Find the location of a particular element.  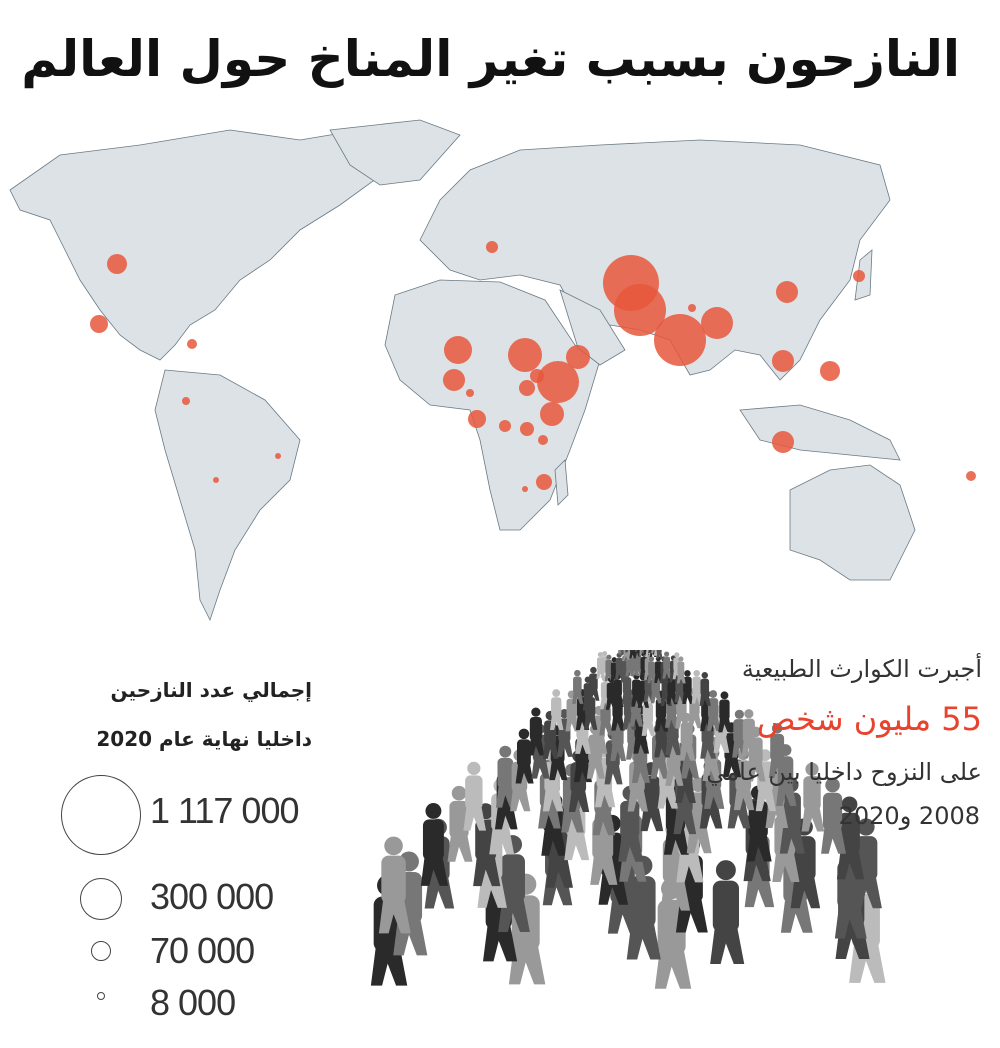

legend-circle-small is located at coordinates (101, 951).